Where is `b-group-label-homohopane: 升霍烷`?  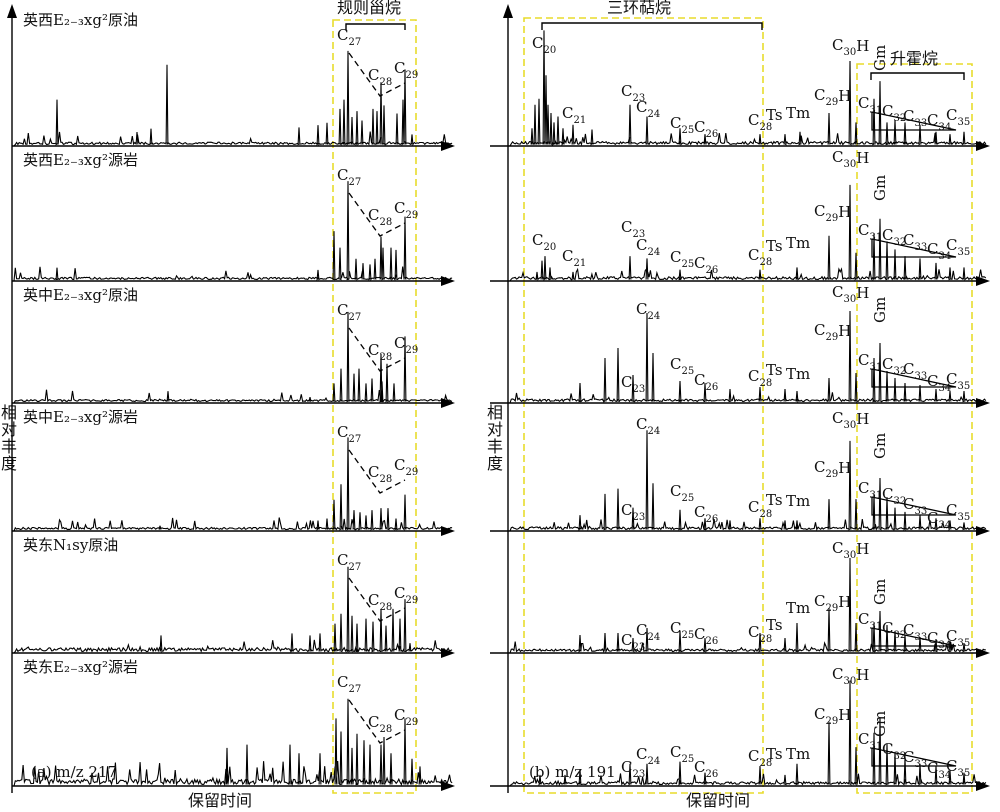 b-group-label-homohopane: 升霍烷 is located at coordinates (914, 58).